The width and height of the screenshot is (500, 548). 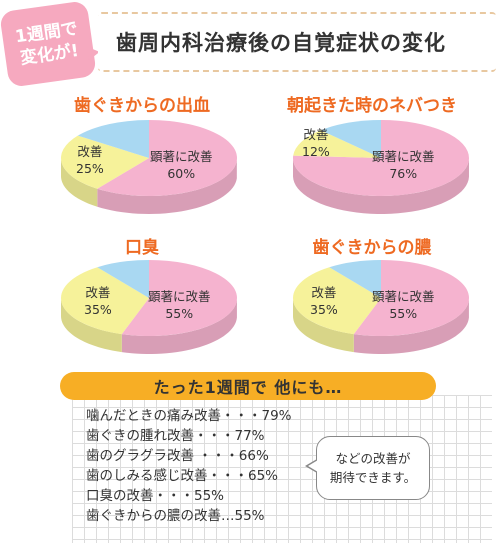 I want to click on title-box: 歯周内科治療後の自覚症状の変化, so click(x=297, y=42).